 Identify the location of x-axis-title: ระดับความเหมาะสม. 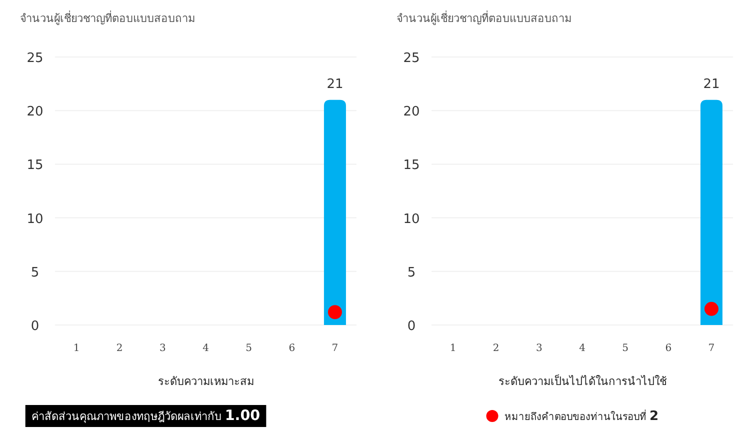
(206, 381).